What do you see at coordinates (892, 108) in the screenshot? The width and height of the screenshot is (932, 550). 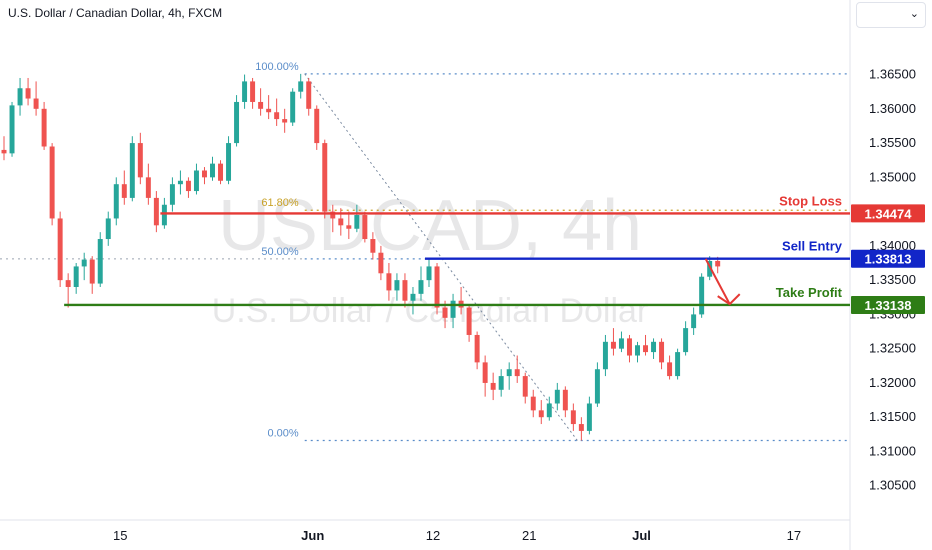 I see `y-tick-label: 1.36000` at bounding box center [892, 108].